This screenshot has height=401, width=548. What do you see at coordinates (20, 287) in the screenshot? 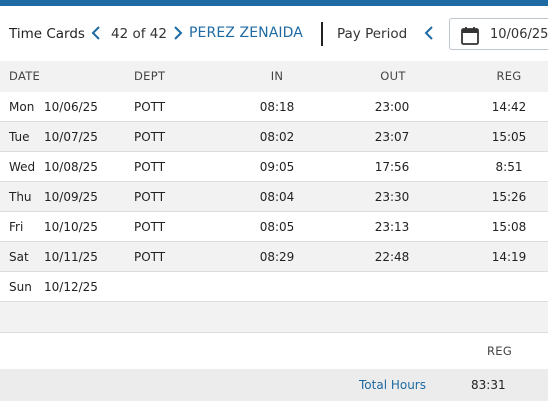
I see `day-cell: Sun` at bounding box center [20, 287].